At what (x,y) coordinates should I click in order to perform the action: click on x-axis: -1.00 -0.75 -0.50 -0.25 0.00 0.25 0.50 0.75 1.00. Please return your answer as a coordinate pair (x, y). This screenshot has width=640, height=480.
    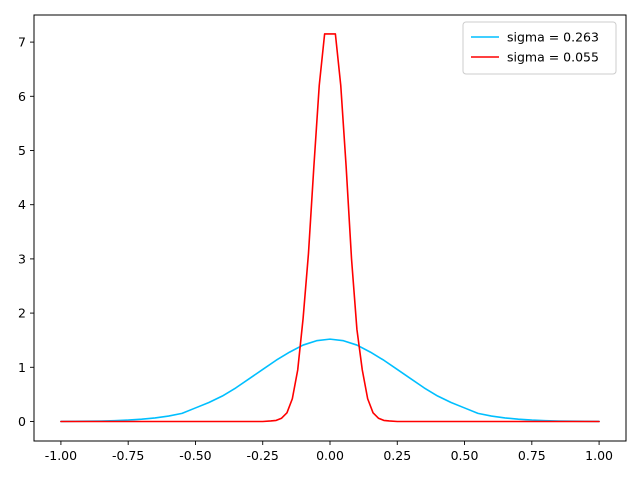
    Looking at the image, I should click on (329, 452).